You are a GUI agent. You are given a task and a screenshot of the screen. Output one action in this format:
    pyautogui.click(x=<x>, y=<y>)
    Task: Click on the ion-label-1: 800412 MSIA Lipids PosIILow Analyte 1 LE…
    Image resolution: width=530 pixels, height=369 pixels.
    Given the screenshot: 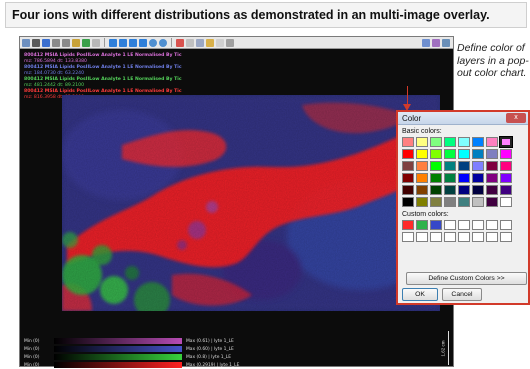 What is the action you would take?
    pyautogui.click(x=103, y=55)
    